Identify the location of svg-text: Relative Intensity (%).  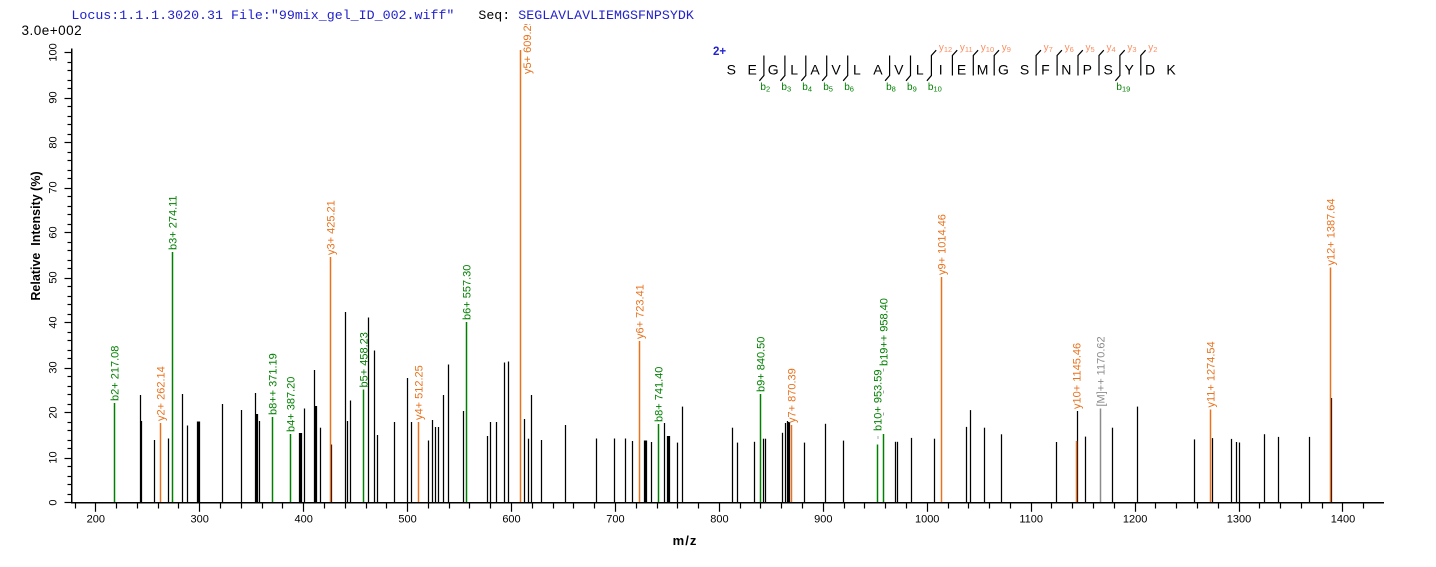
(36, 235).